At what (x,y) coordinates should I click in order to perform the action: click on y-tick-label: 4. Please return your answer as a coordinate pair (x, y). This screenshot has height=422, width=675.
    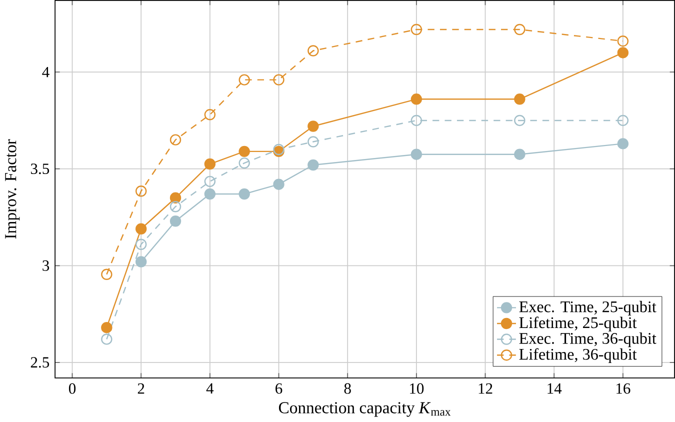
    Looking at the image, I should click on (46, 72).